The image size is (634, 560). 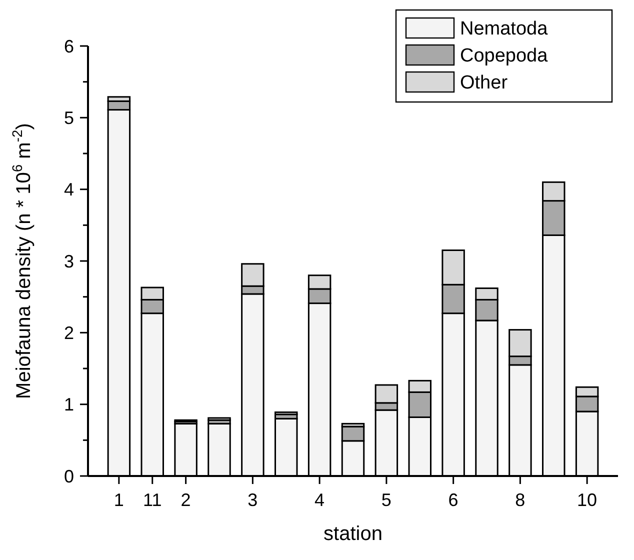 What do you see at coordinates (319, 500) in the screenshot?
I see `x-tick-label: 4` at bounding box center [319, 500].